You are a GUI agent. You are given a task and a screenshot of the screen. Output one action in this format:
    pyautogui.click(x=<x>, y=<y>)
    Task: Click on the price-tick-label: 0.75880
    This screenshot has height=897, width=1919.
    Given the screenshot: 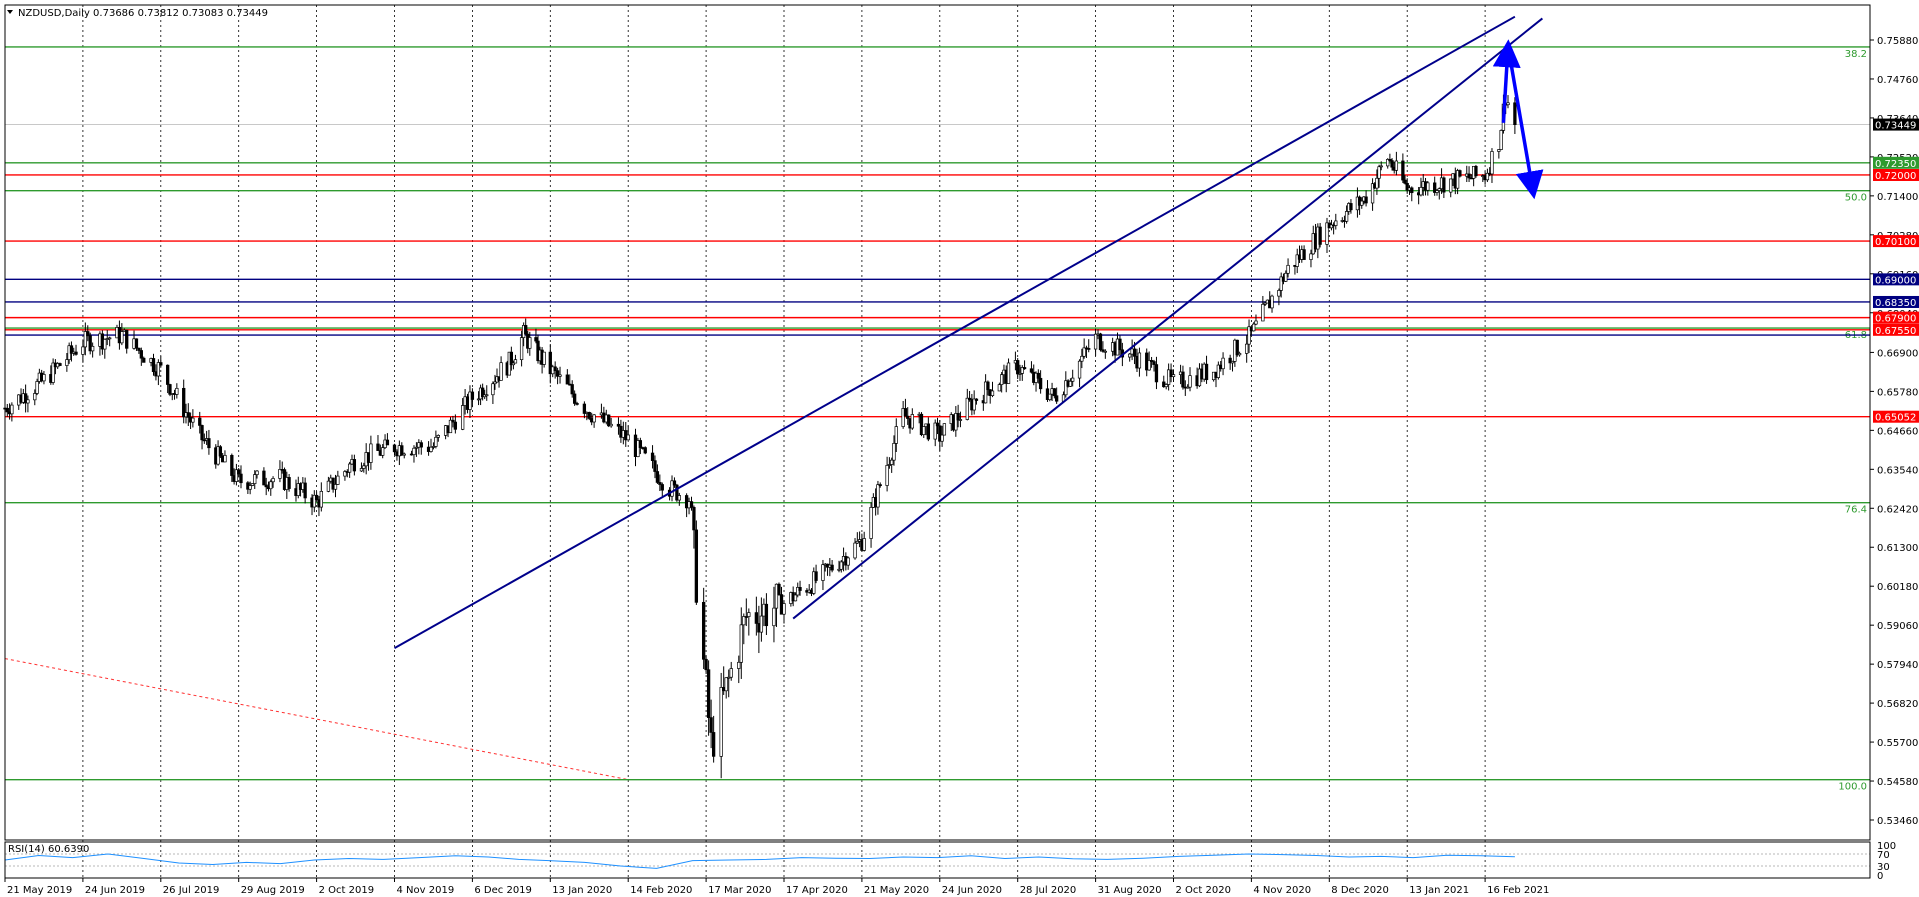 What is the action you would take?
    pyautogui.click(x=1897, y=41)
    